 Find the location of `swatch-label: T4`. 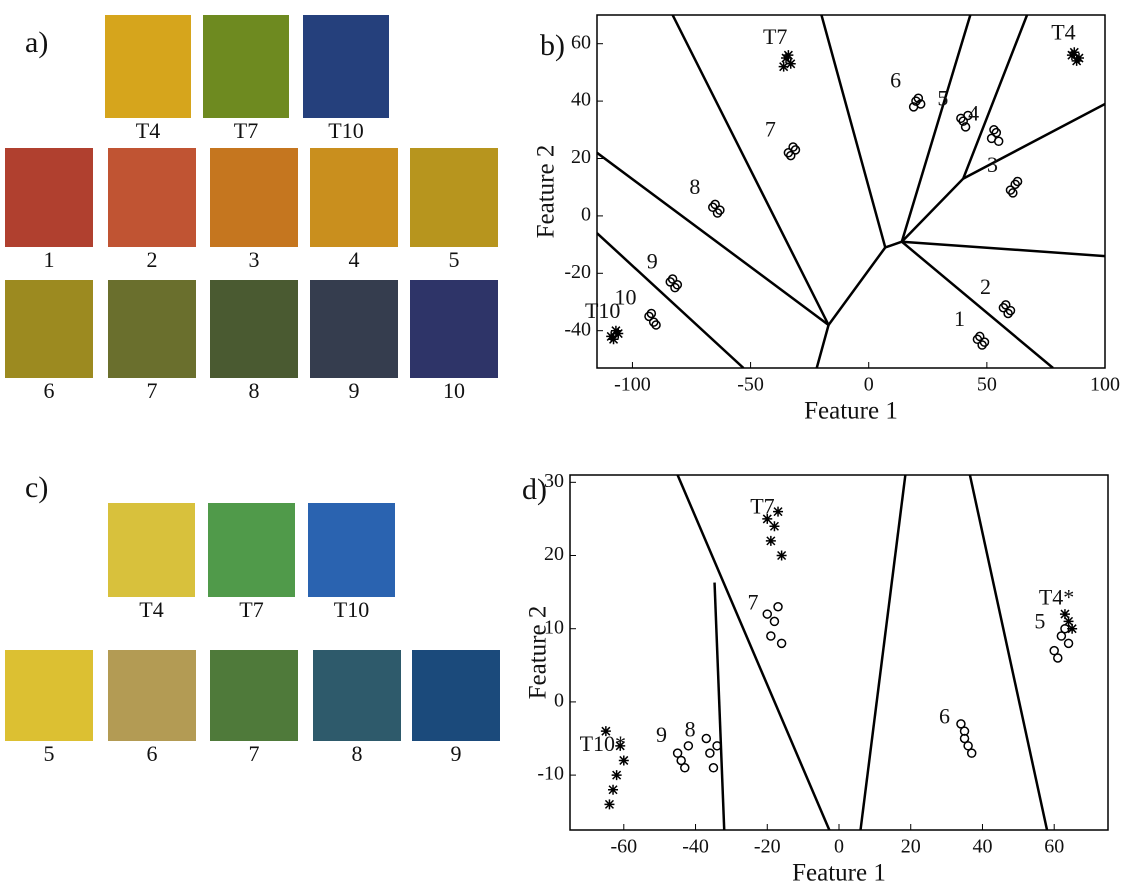

swatch-label: T4 is located at coordinates (151, 609).